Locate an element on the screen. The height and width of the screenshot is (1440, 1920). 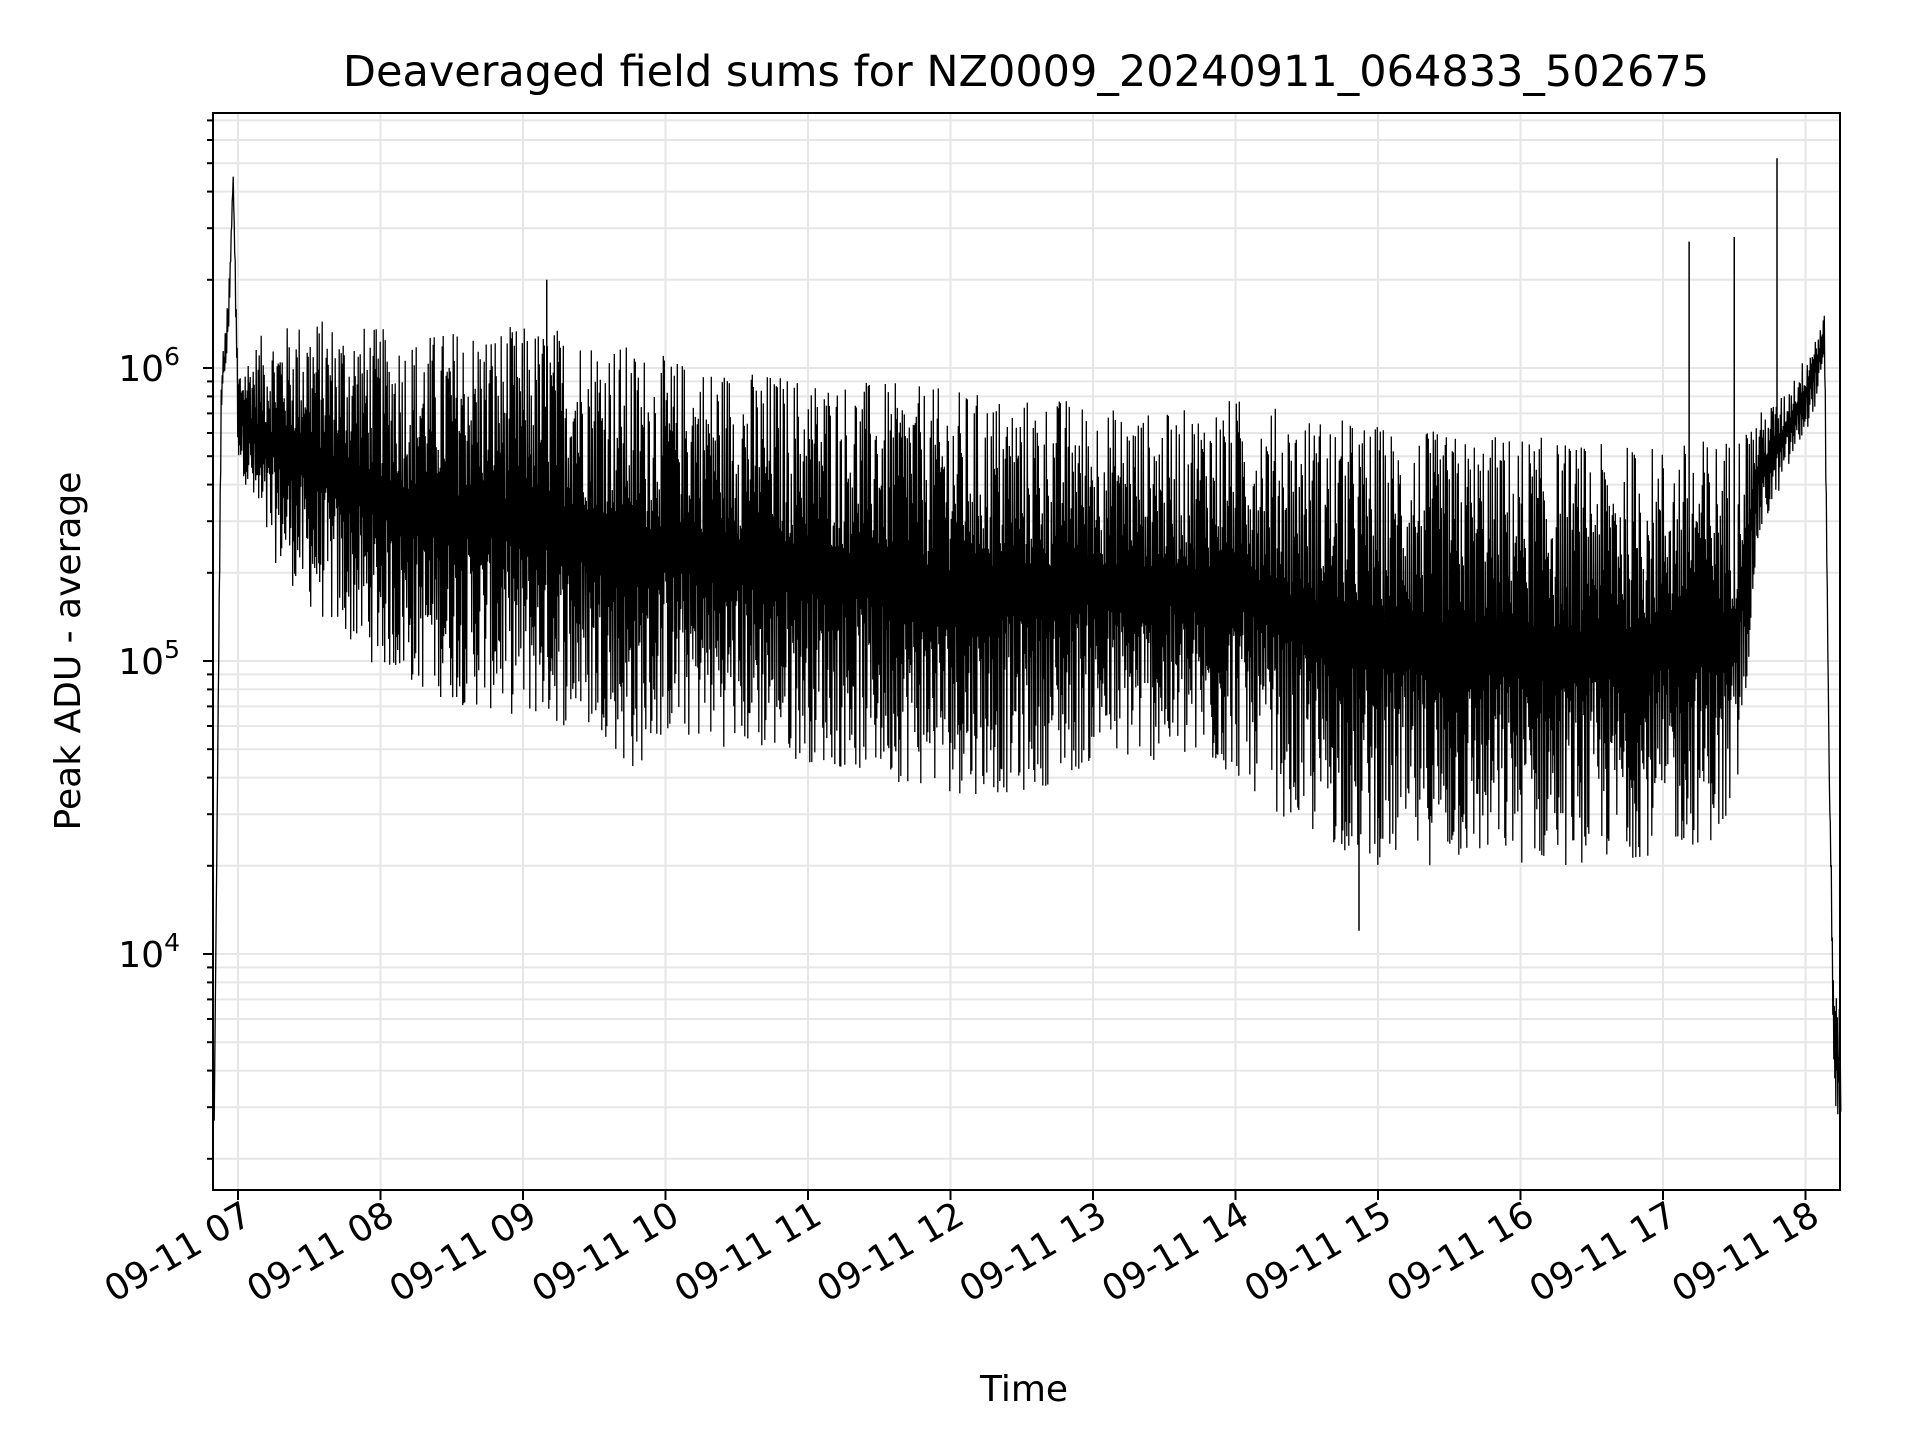
y-tick-label: 10⁵ is located at coordinates (149, 659).